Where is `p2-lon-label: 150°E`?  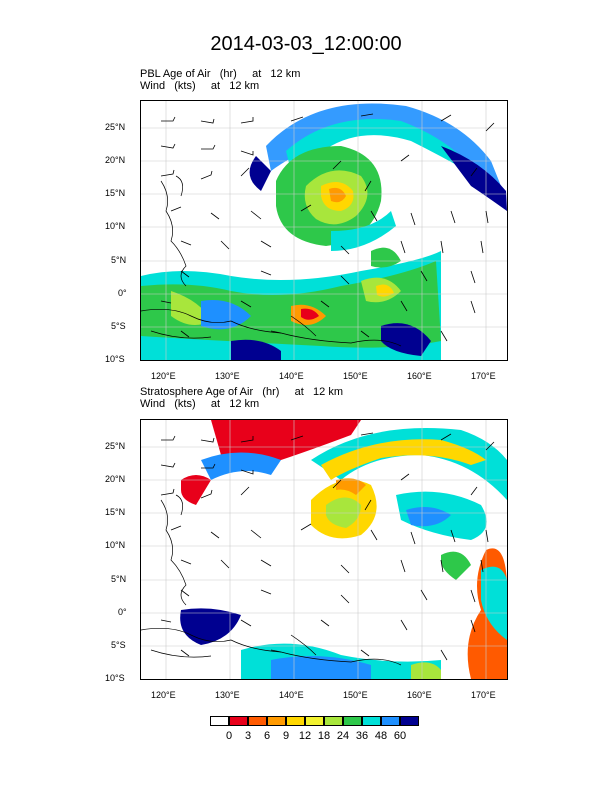 p2-lon-label: 150°E is located at coordinates (355, 695).